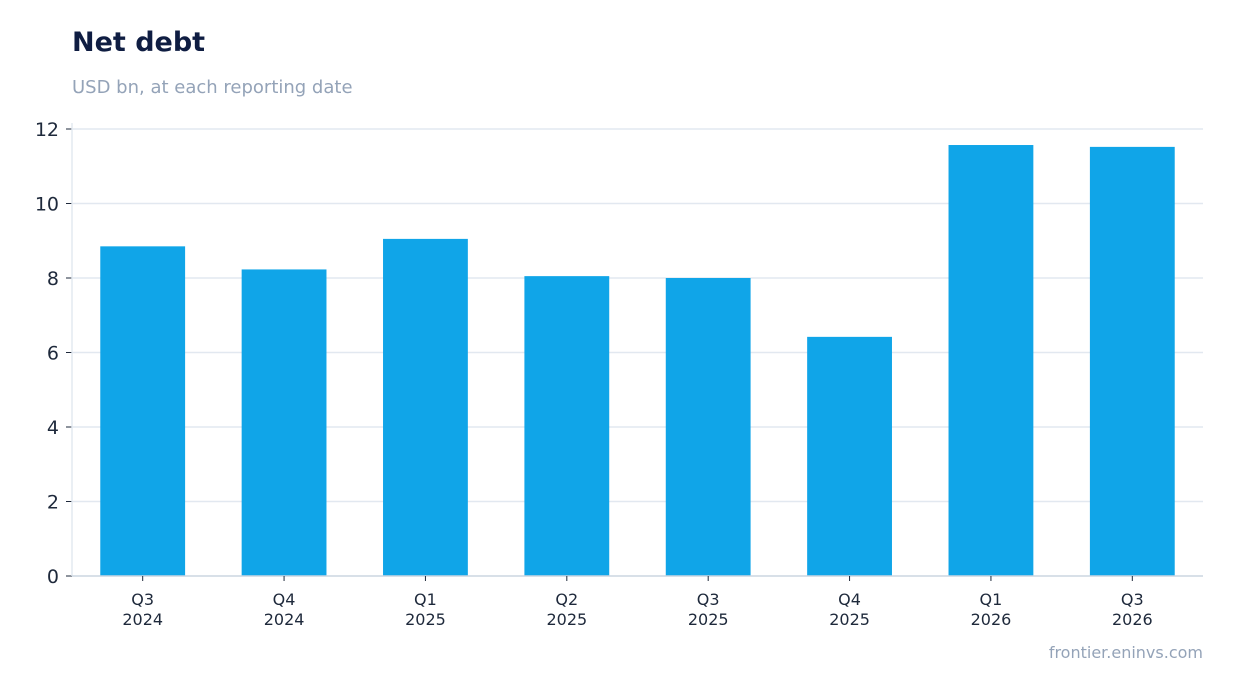 The width and height of the screenshot is (1234, 693). What do you see at coordinates (284, 609) in the screenshot?
I see `x-tick-label: Q4 2024` at bounding box center [284, 609].